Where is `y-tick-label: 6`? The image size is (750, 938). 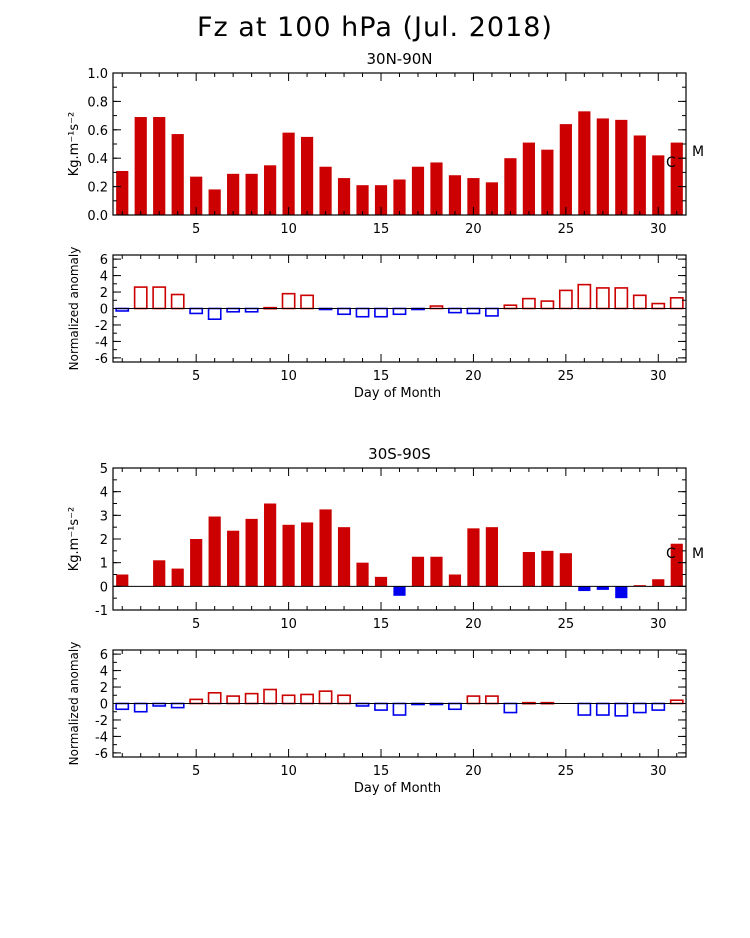 y-tick-label: 6 is located at coordinates (104, 260).